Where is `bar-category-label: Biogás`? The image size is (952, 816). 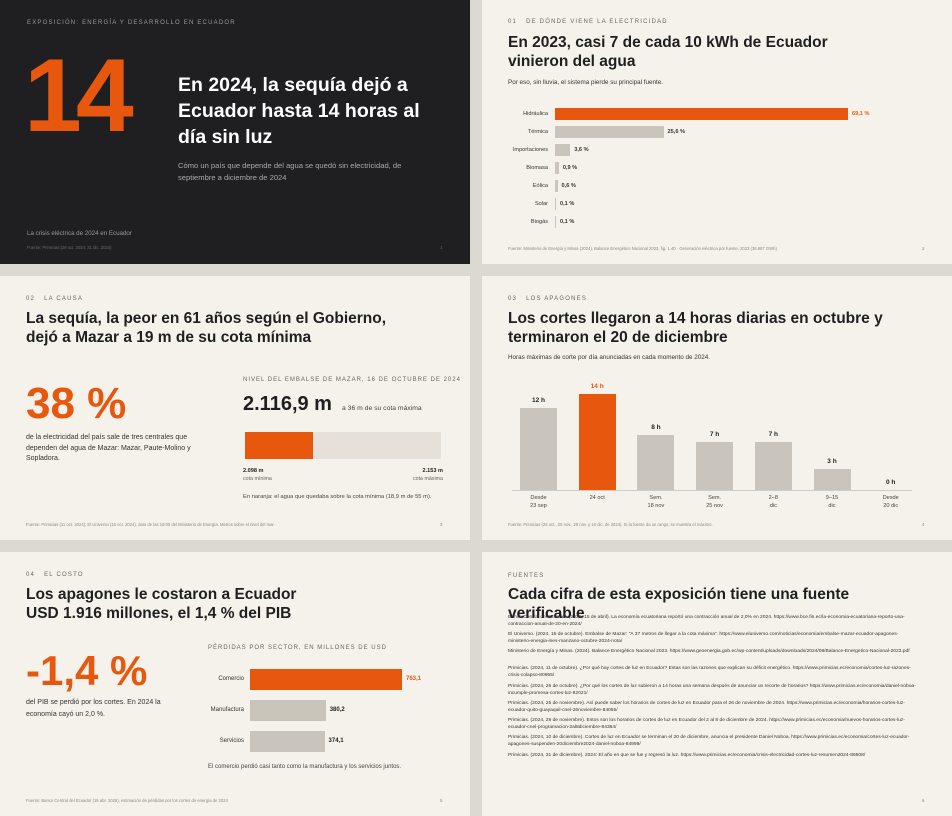 bar-category-label: Biogás is located at coordinates (539, 222).